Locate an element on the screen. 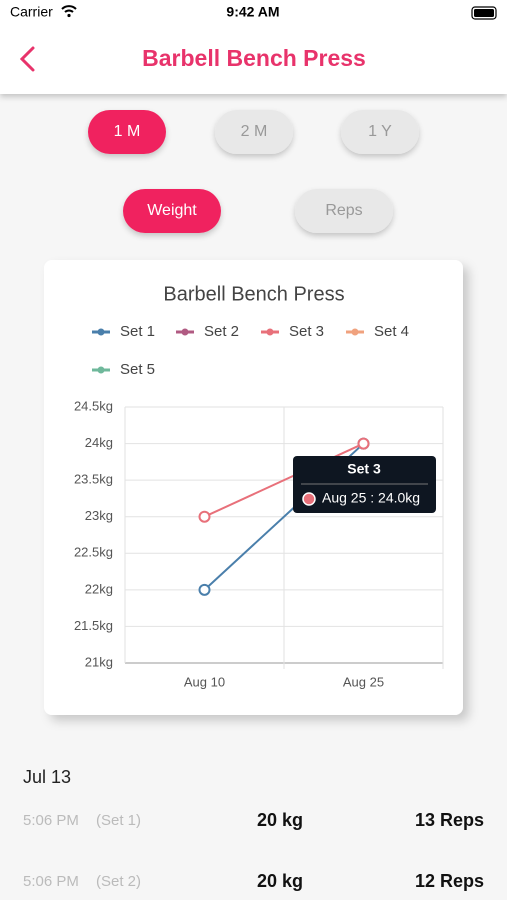 The image size is (507, 900). tab-label: 1 M is located at coordinates (127, 131).